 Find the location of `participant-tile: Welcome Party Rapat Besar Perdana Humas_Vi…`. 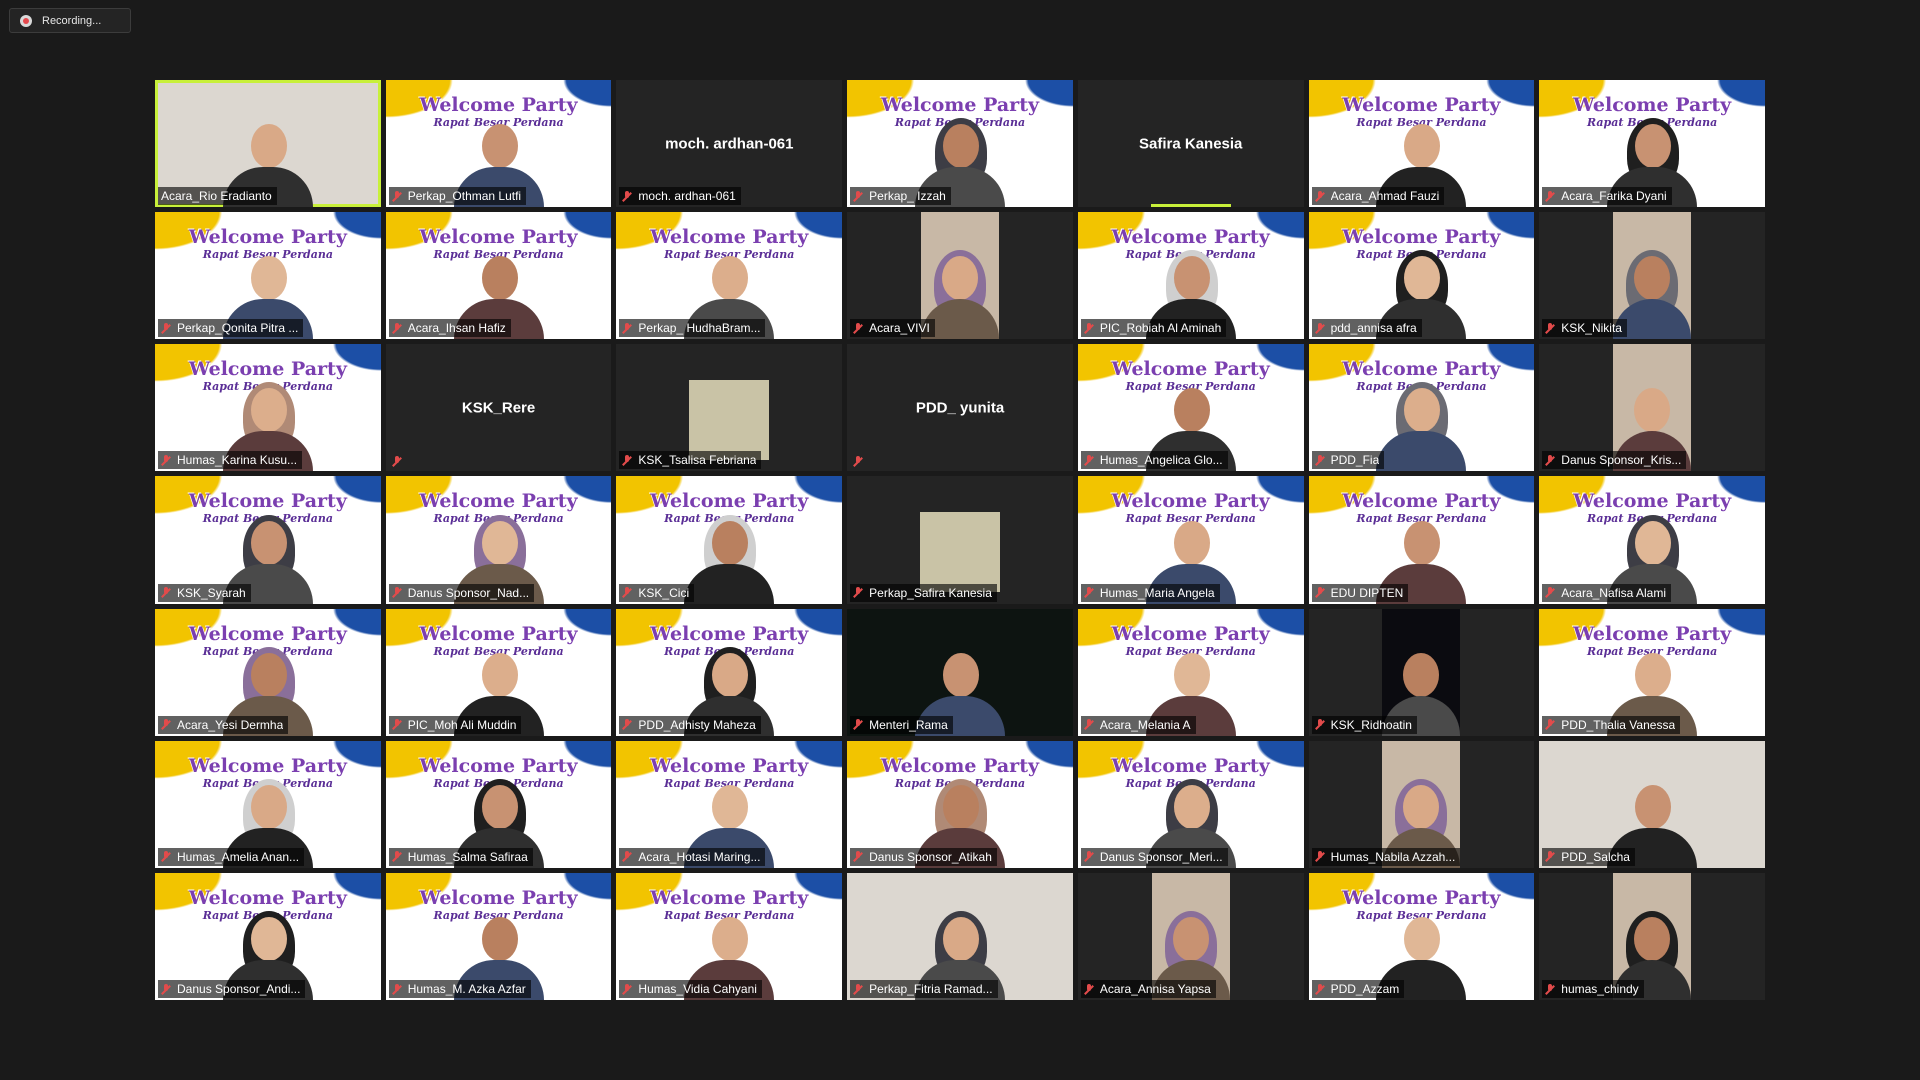

participant-tile: Welcome Party Rapat Besar Perdana Humas_Vi… is located at coordinates (729, 936).